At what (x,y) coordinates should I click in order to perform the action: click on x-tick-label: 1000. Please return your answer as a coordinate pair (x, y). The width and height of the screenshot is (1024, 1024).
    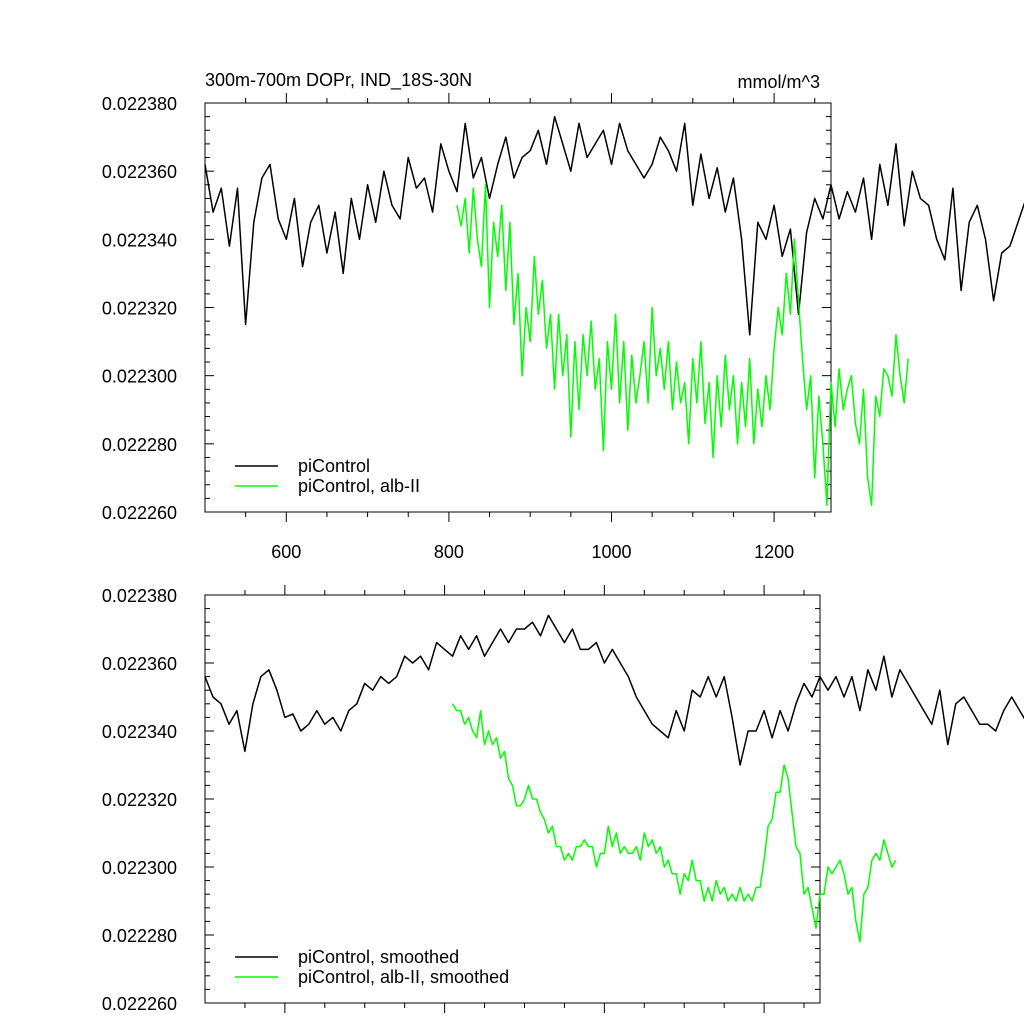
    Looking at the image, I should click on (611, 552).